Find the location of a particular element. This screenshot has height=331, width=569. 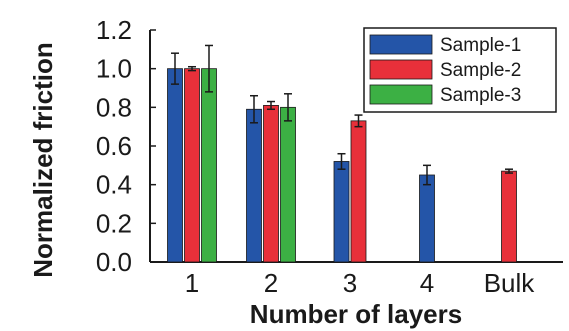

y-tick-label: 0.4 is located at coordinates (114, 185).